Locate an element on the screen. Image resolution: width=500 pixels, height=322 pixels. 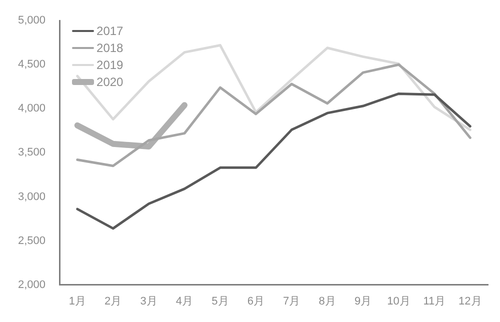
x-tick-label: 3月 is located at coordinates (149, 301).